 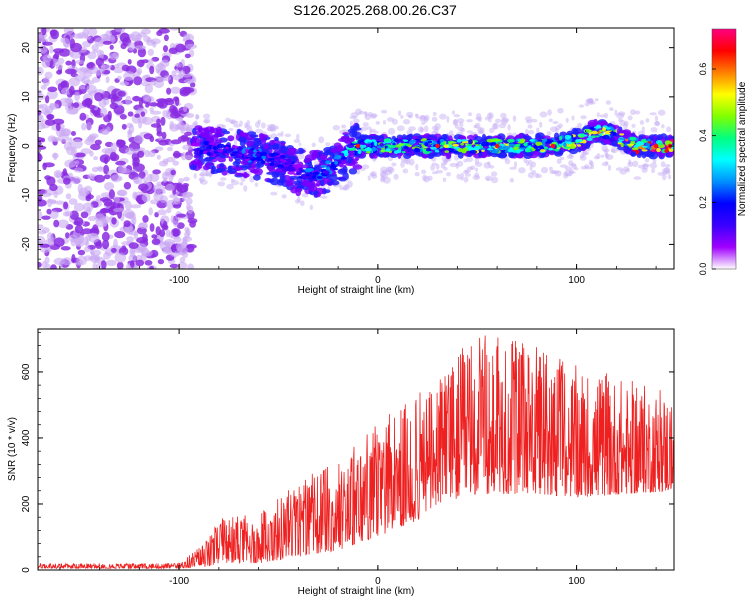 What do you see at coordinates (703, 269) in the screenshot?
I see `colorbar-tick-label: 0.0` at bounding box center [703, 269].